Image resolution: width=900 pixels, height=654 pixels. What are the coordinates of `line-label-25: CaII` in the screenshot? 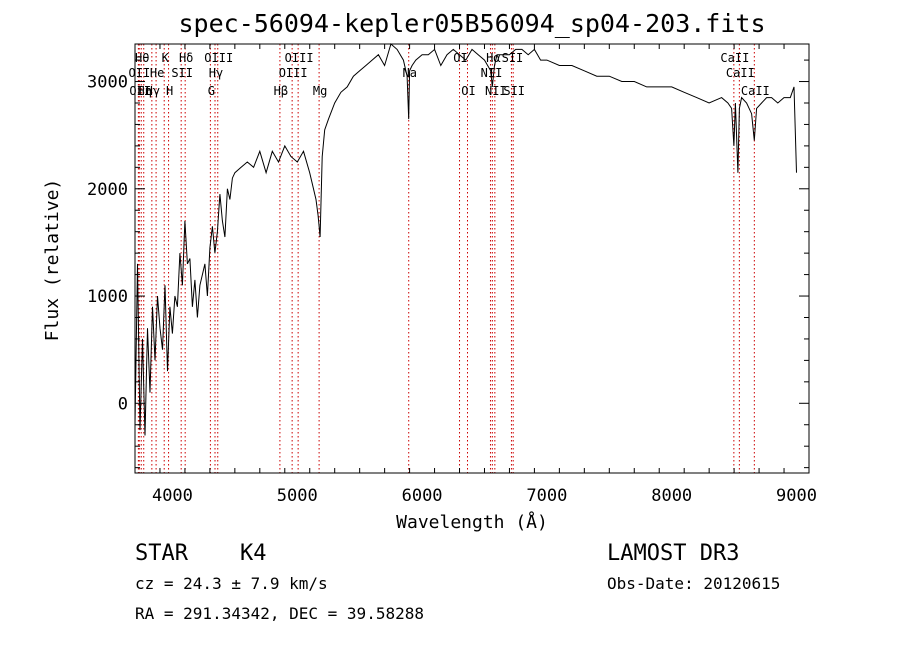 It's located at (734, 58).